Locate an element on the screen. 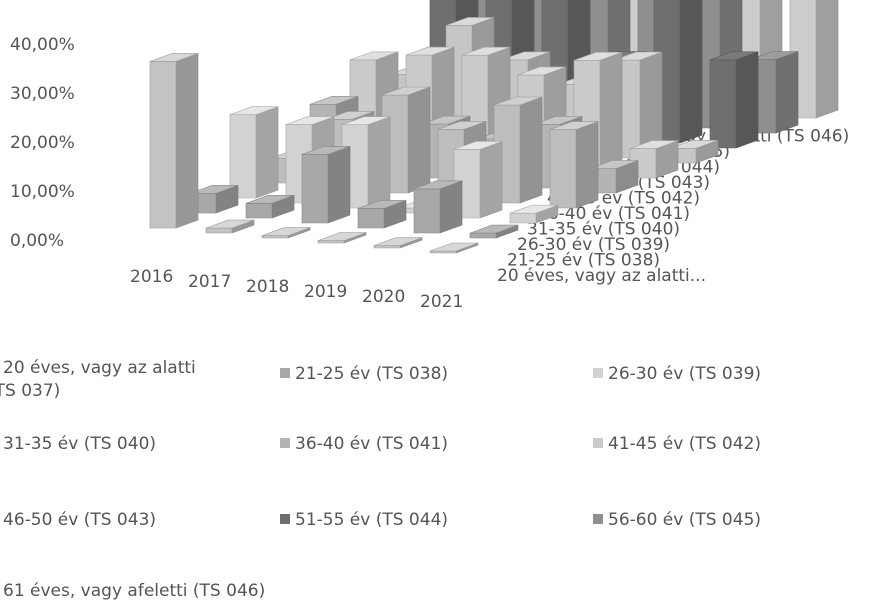  legend-label: 51-55 év (TS 044) is located at coordinates (372, 520).